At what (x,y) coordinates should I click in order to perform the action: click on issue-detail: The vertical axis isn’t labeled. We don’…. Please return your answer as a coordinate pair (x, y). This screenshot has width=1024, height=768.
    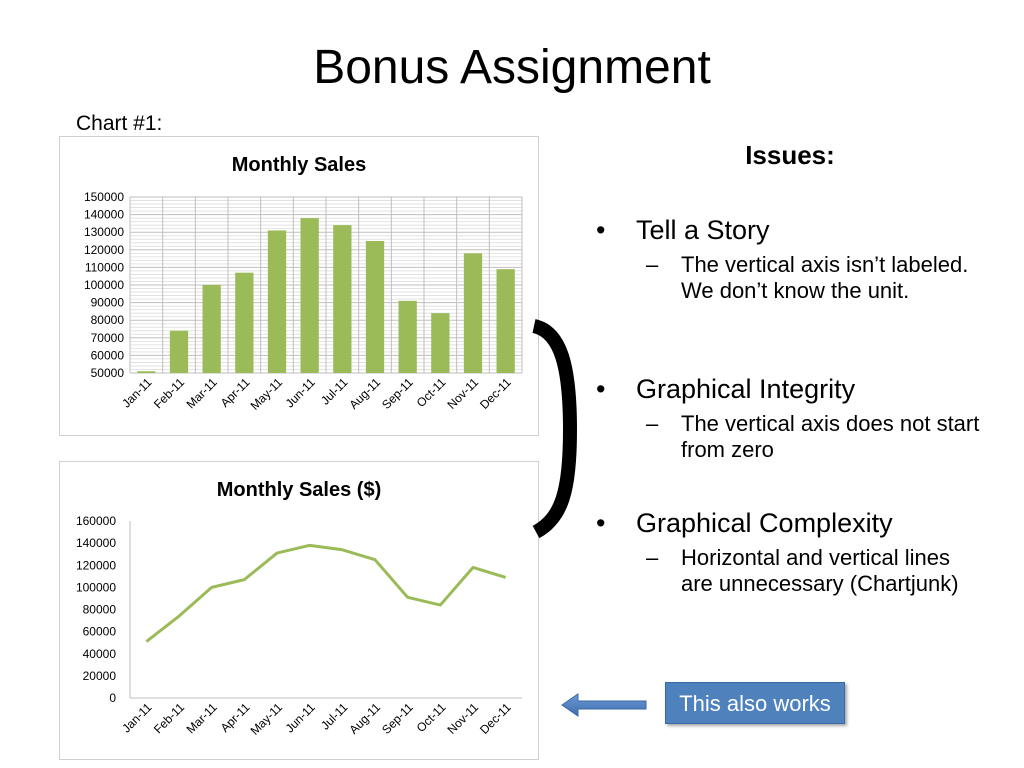
    Looking at the image, I should click on (825, 277).